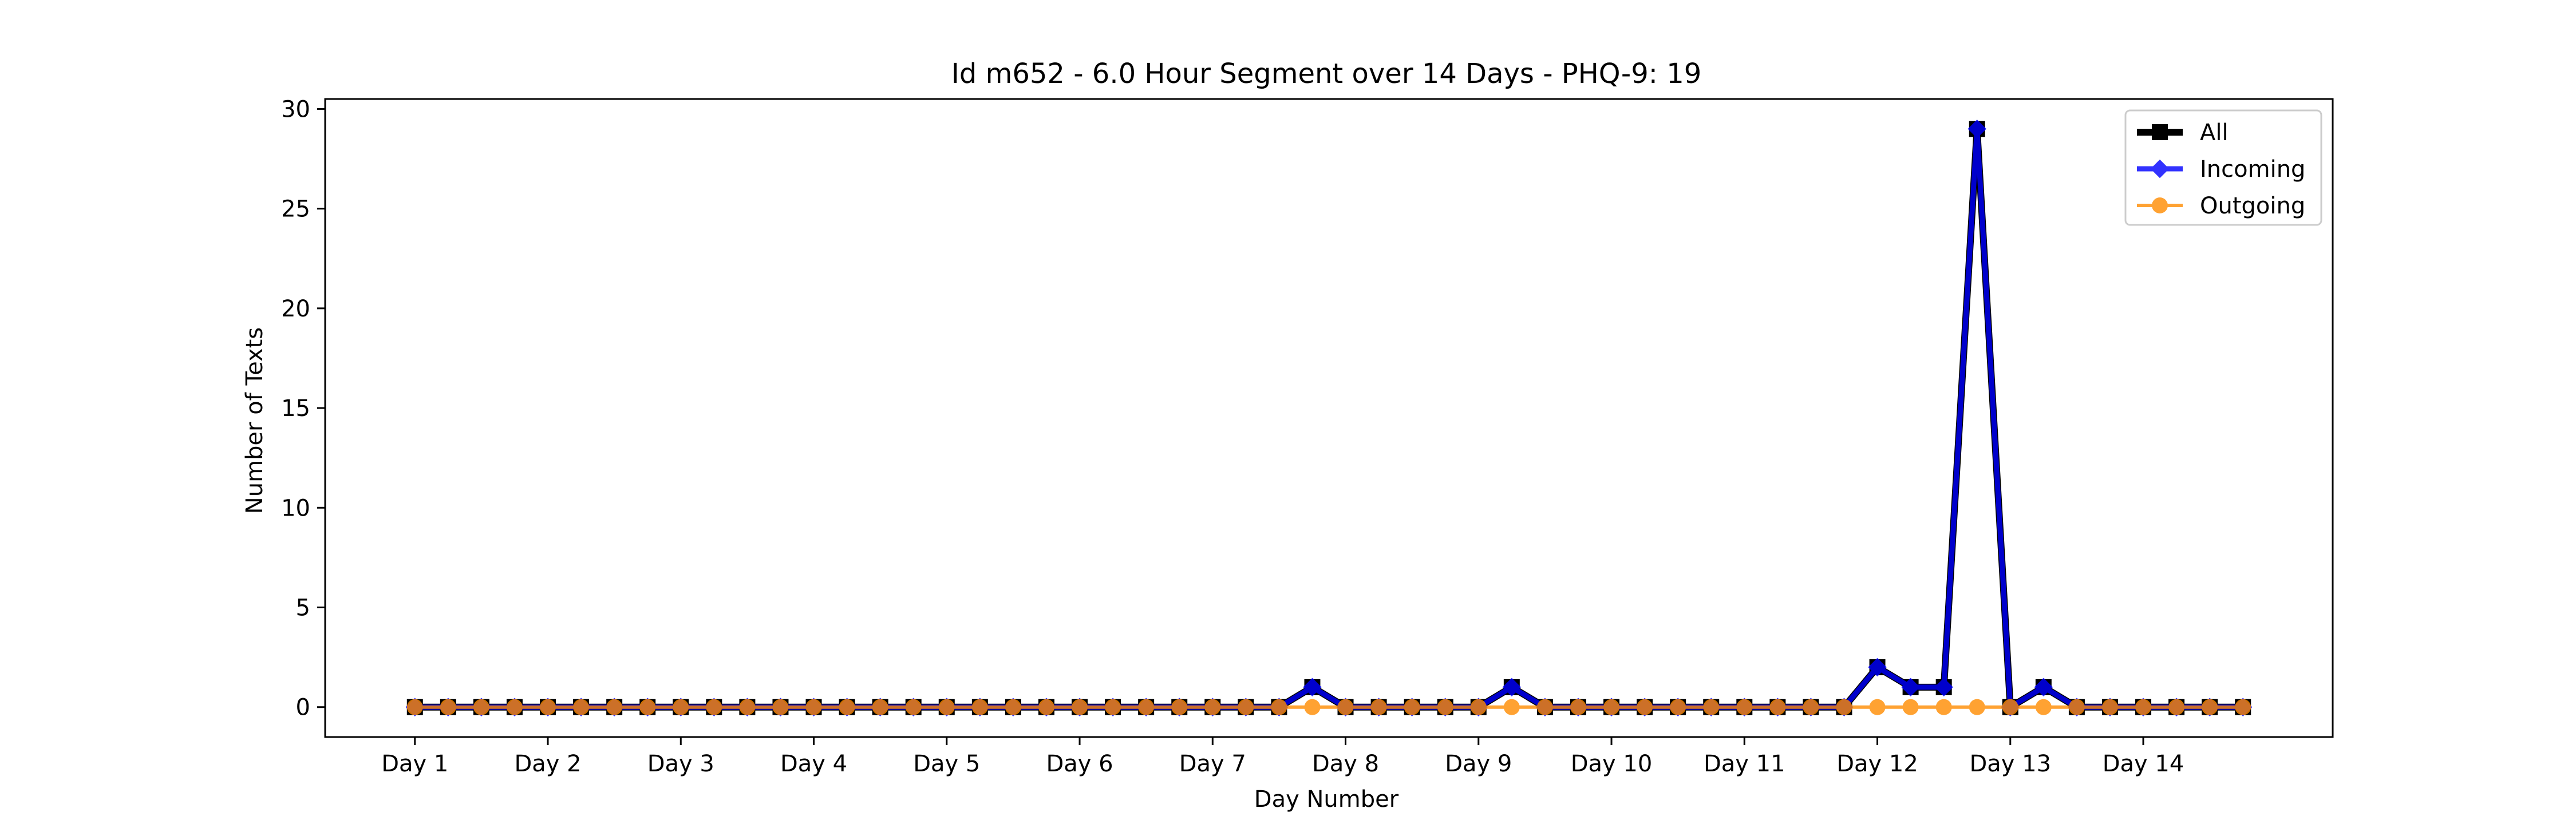 Image resolution: width=2576 pixels, height=824 pixels. Describe the element at coordinates (414, 764) in the screenshot. I see `x-tick-label: Day 1` at that location.